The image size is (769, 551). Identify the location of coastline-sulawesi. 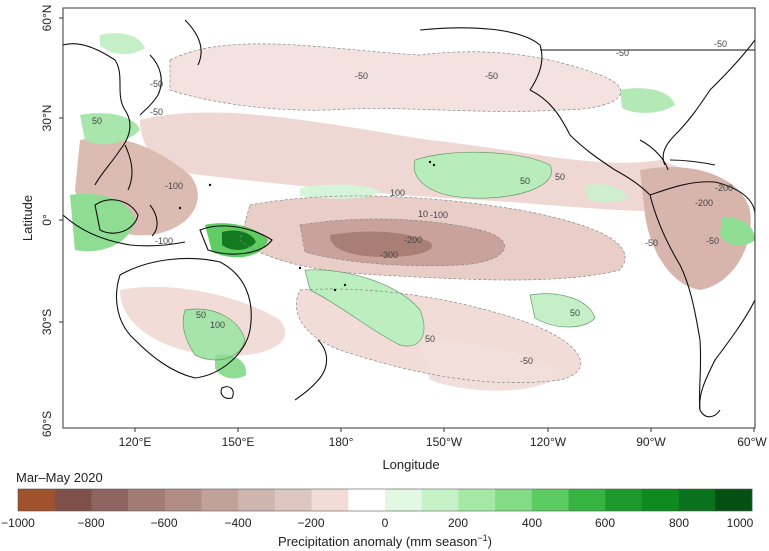
(153, 220).